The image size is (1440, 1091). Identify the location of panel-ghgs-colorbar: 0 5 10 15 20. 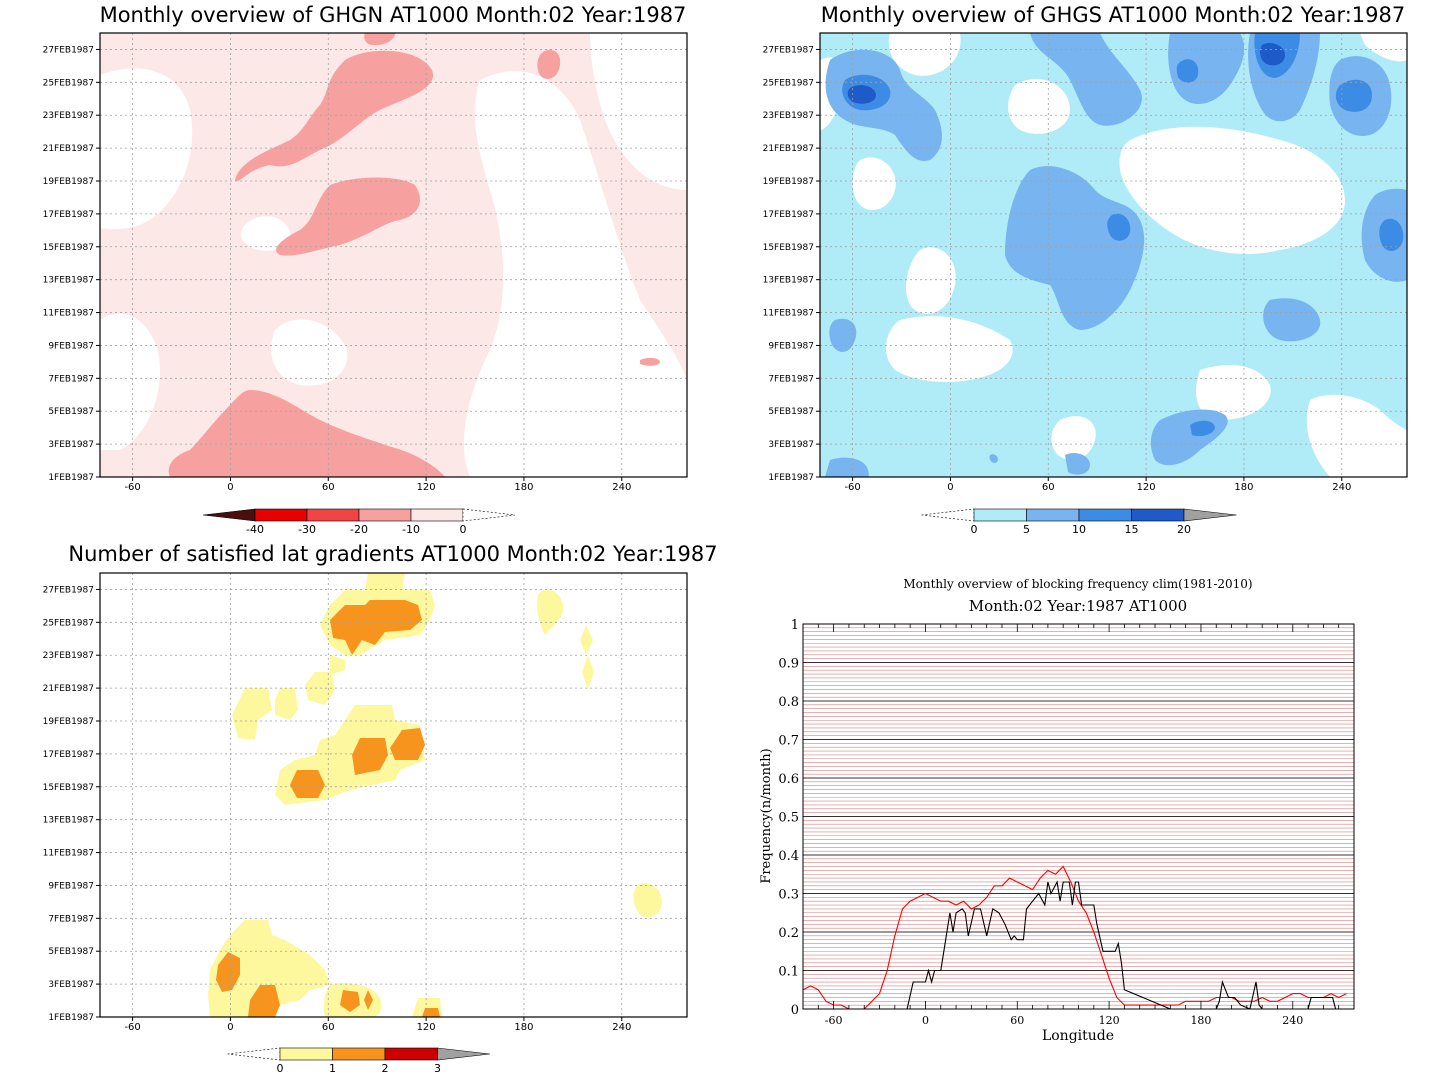
(1079, 522).